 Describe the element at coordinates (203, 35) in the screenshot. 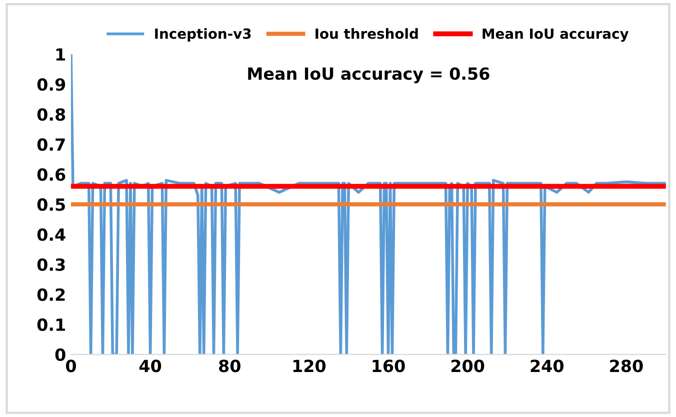

I see `legend-label: Inception-v3` at that location.